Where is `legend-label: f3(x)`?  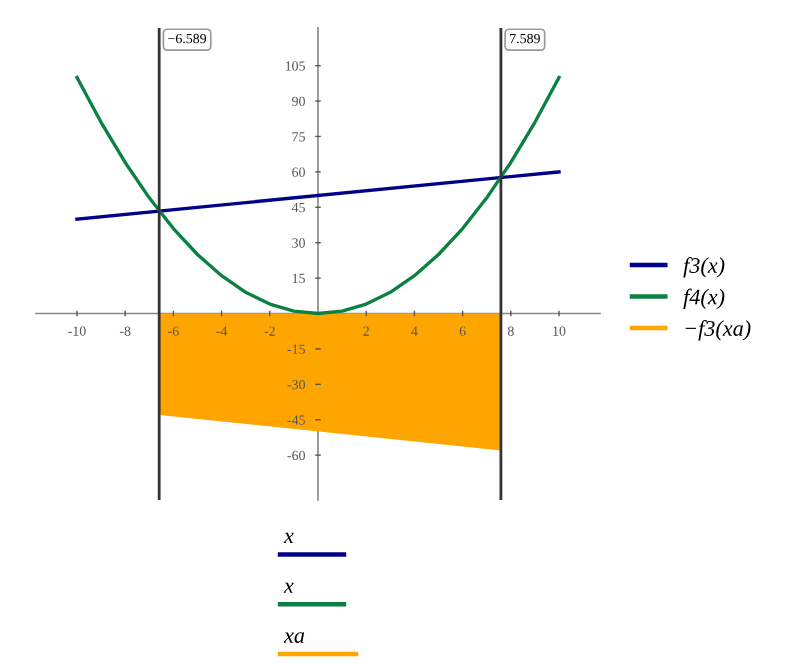 legend-label: f3(x) is located at coordinates (704, 267).